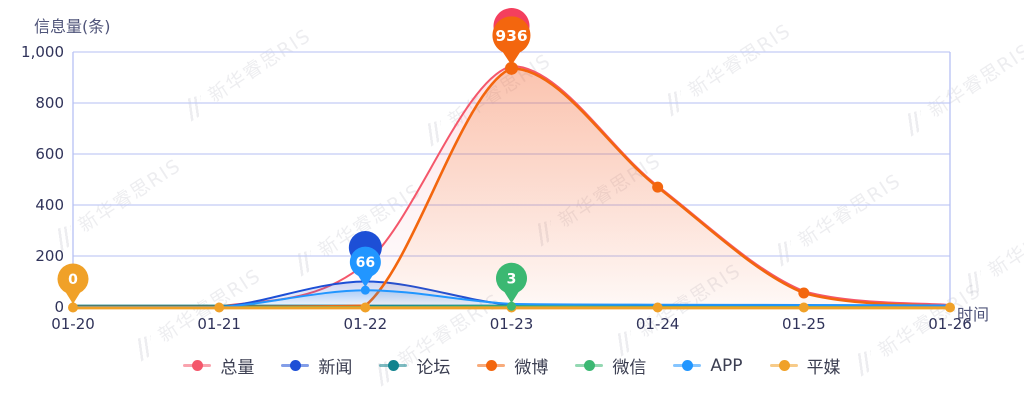 The width and height of the screenshot is (1024, 414). Describe the element at coordinates (316, 365) in the screenshot. I see `legend-item-xinwen: 新闻` at that location.